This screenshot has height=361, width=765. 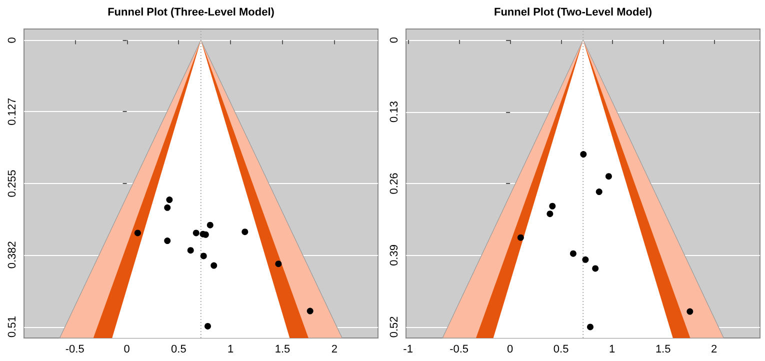 What do you see at coordinates (394, 183) in the screenshot?
I see `y-tick-label: 0.26` at bounding box center [394, 183].